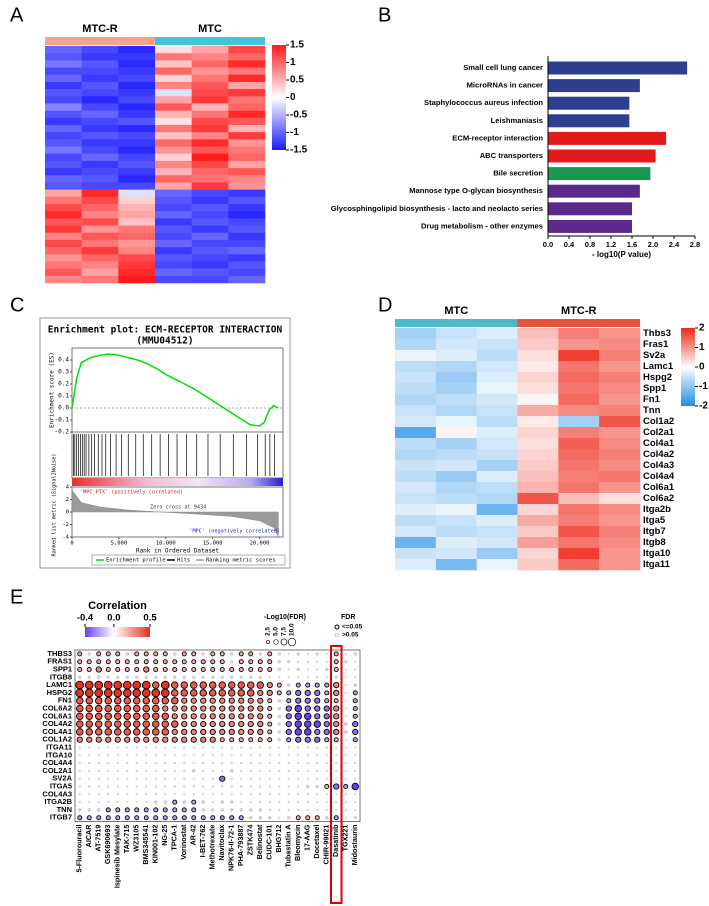  What do you see at coordinates (656, 344) in the screenshot?
I see `row-label: Fras1` at bounding box center [656, 344].